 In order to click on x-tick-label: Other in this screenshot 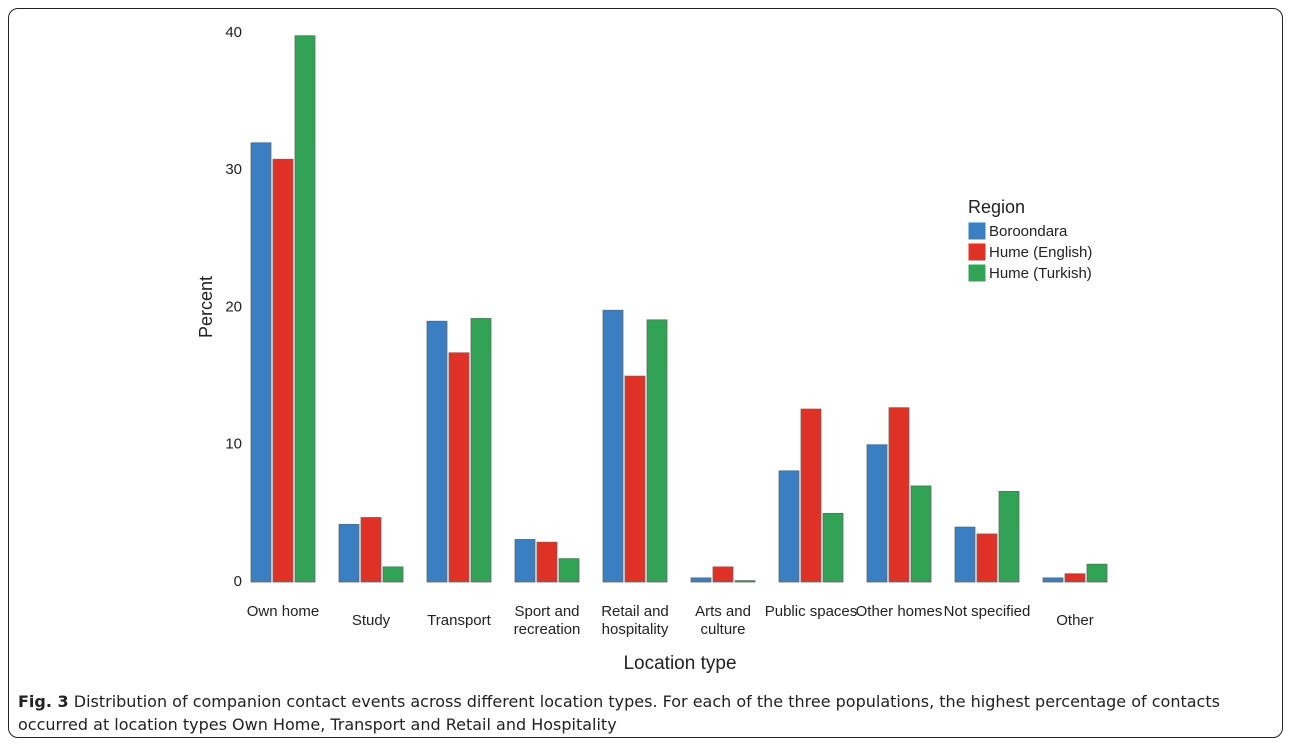, I will do `click(1075, 620)`.